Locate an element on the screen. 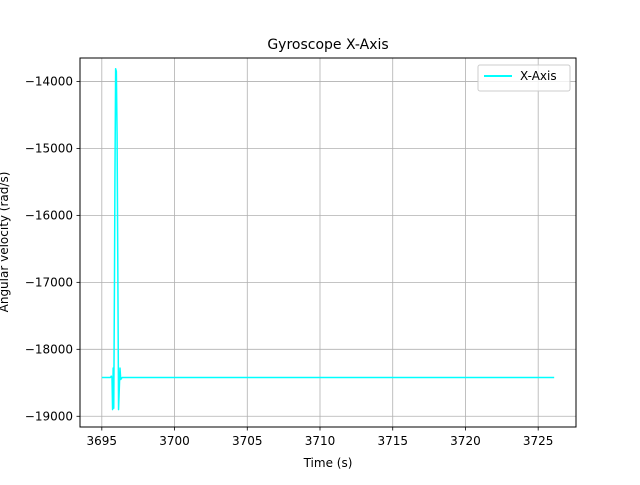 Image resolution: width=640 pixels, height=485 pixels. y-tick-label: −14000 is located at coordinates (49, 81).